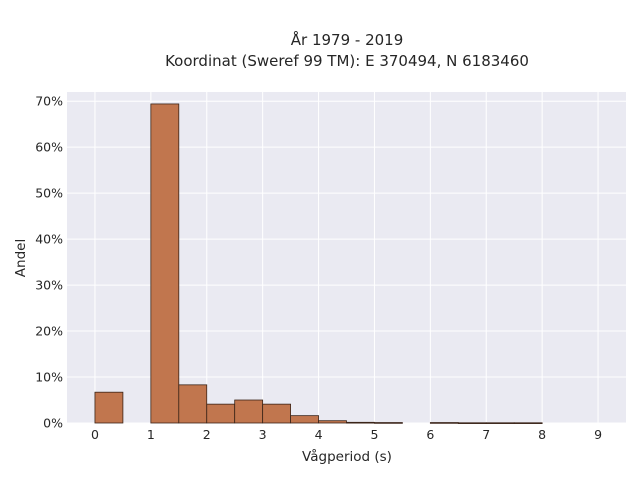 This screenshot has width=640, height=480. What do you see at coordinates (53, 423) in the screenshot?
I see `y-tick-label-0: 0%` at bounding box center [53, 423].